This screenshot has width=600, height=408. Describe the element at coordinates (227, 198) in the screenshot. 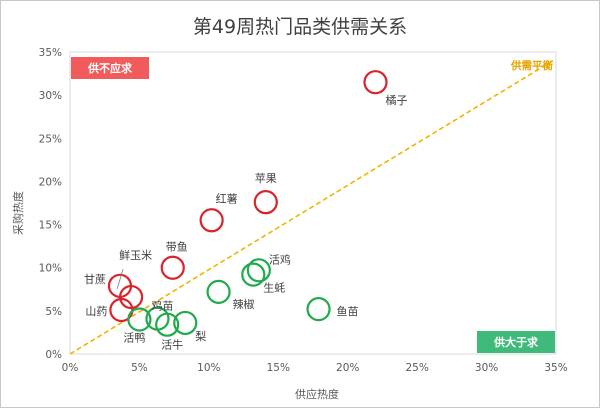

I see `point-label: 红薯` at that location.